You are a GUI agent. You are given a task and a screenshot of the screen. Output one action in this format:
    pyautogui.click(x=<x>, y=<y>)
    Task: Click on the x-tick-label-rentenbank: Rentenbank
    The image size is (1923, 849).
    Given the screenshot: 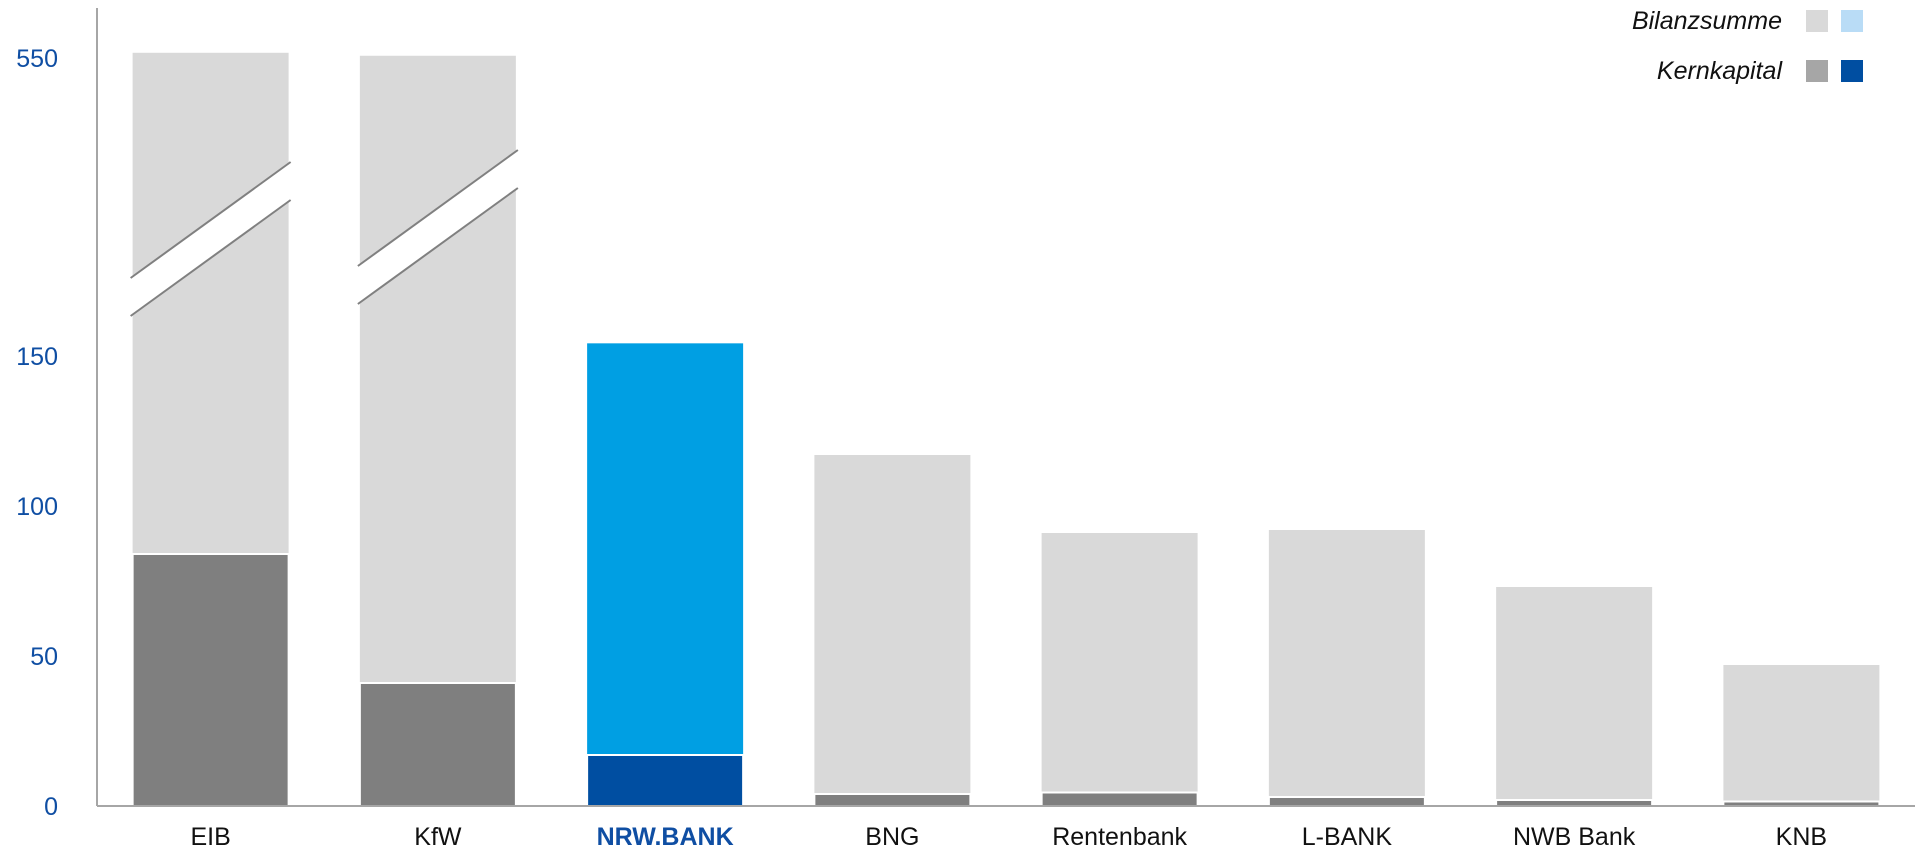 What is the action you would take?
    pyautogui.click(x=1119, y=836)
    